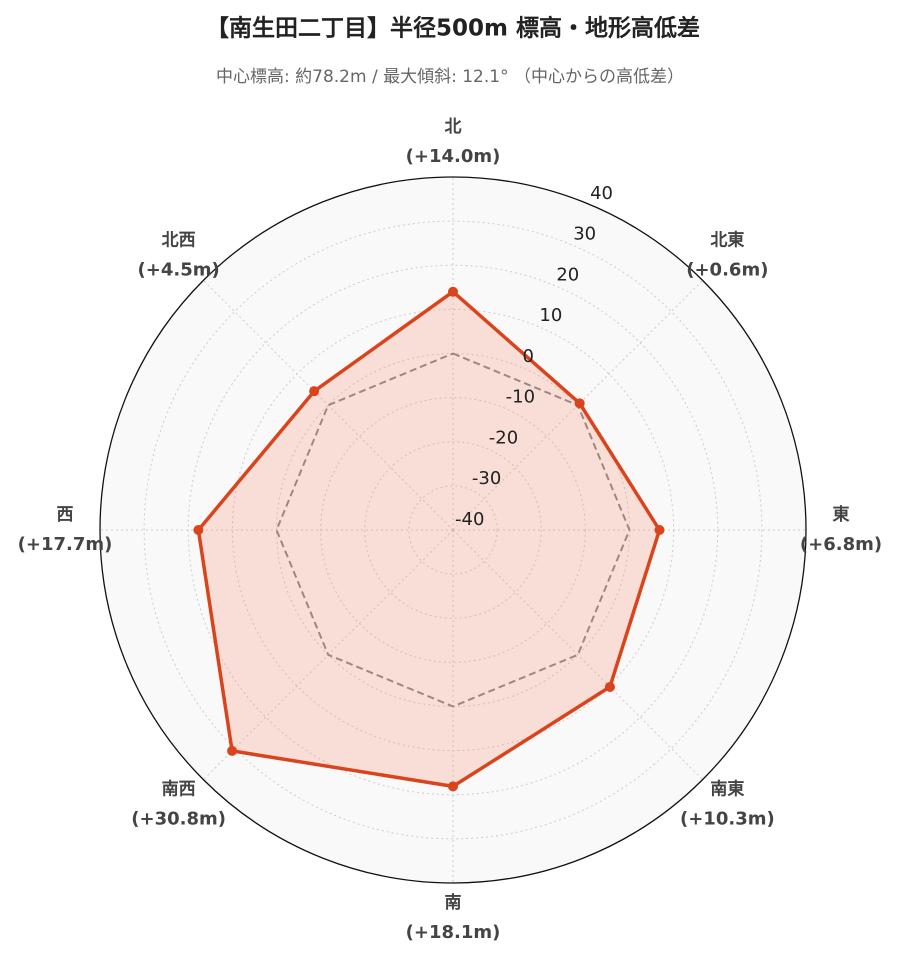 This screenshot has height=966, width=900. Describe the element at coordinates (450, 77) in the screenshot. I see `chart-subtitle: 中心標高: 約78.2m / 最大傾斜: 12.1° （中心からの高低差）` at that location.